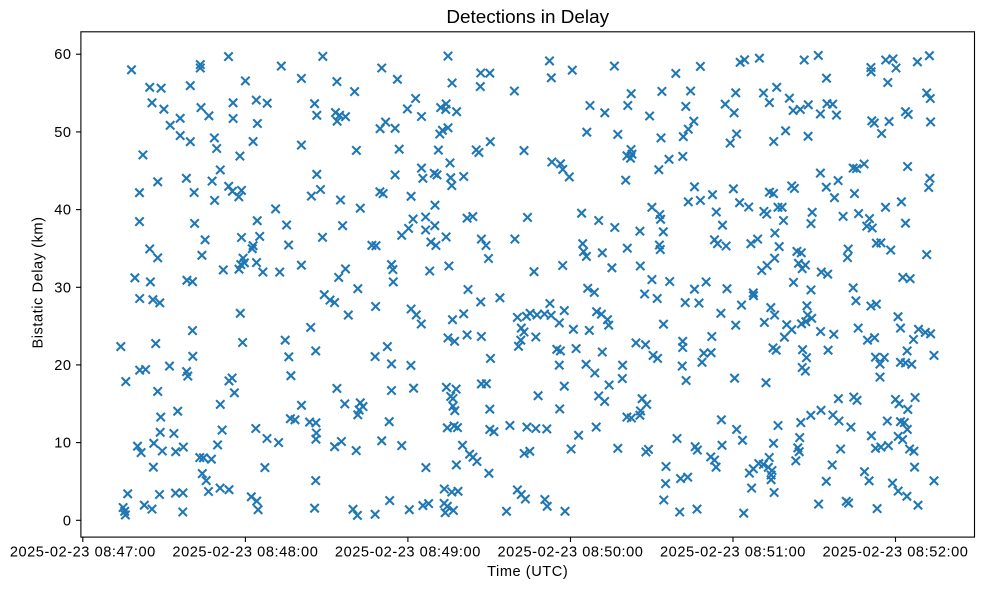 The image size is (984, 590). Describe the element at coordinates (62, 55) in the screenshot. I see `svg-text: 60` at that location.